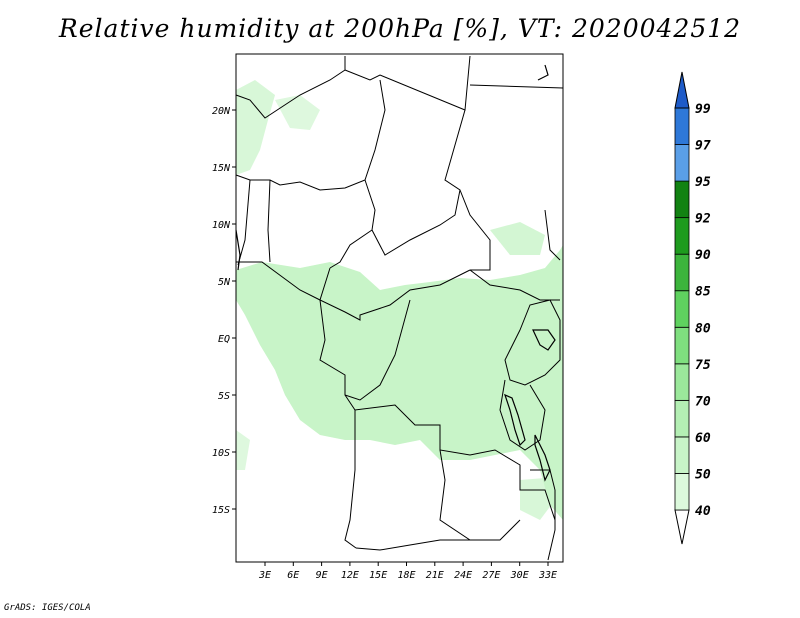 The height and width of the screenshot is (618, 800). I want to click on colorbar-label: 97, so click(703, 146).